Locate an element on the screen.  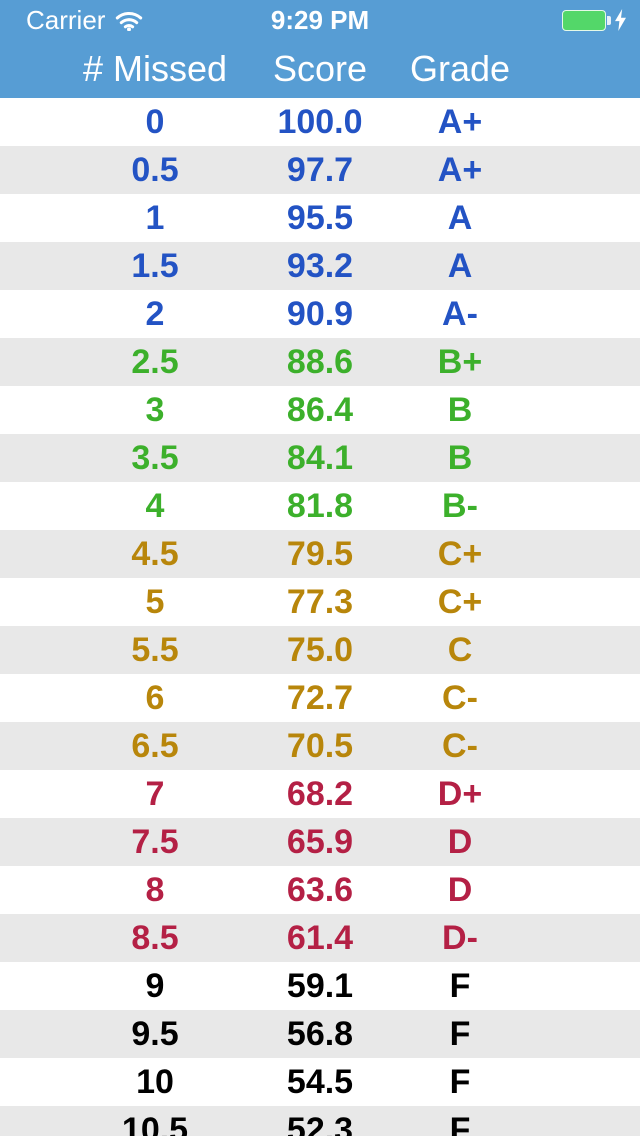
cell-score: 75.0 is located at coordinates (320, 650).